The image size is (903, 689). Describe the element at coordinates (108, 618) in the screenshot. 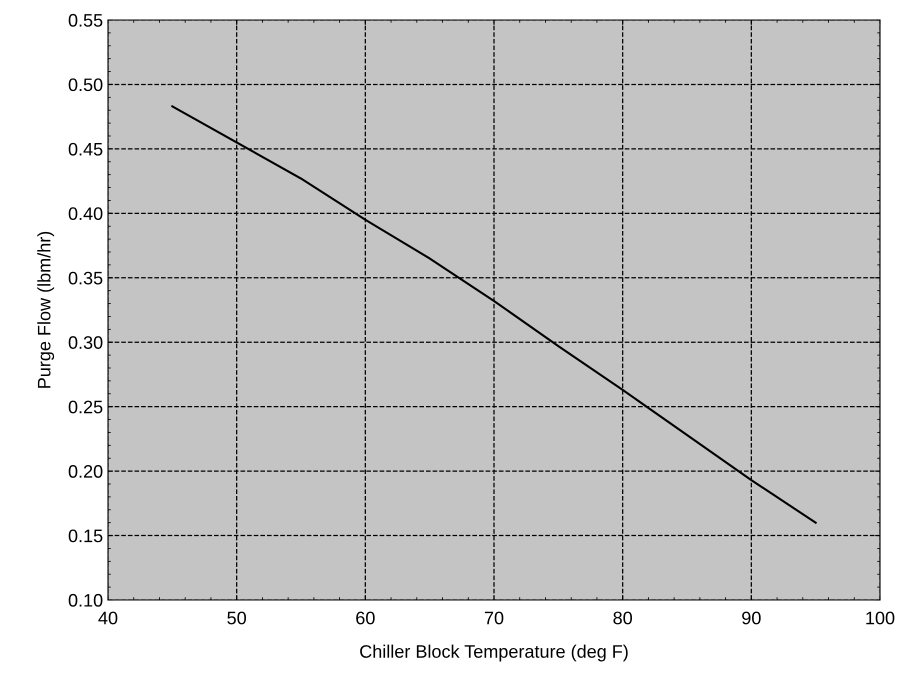

I see `x-tick-label: 40` at that location.